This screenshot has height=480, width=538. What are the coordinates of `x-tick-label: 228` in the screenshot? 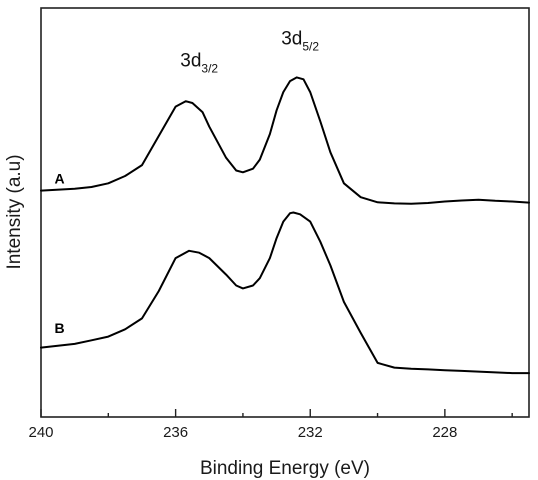 It's located at (444, 432).